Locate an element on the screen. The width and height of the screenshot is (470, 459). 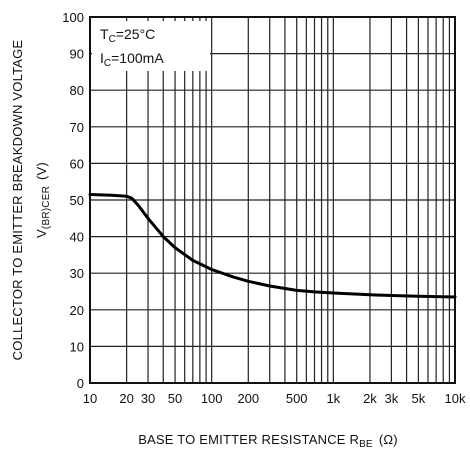
x-tick-label: 5k is located at coordinates (419, 398).